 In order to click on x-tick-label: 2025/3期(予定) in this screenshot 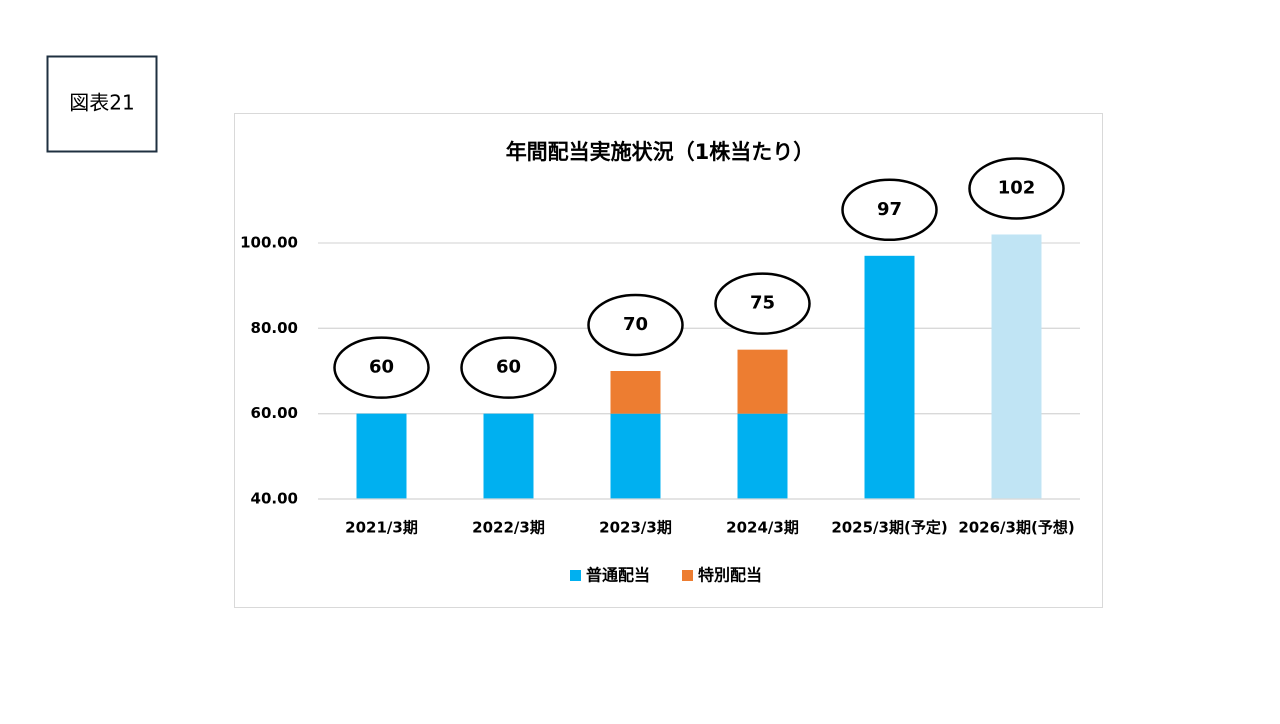, I will do `click(889, 528)`.